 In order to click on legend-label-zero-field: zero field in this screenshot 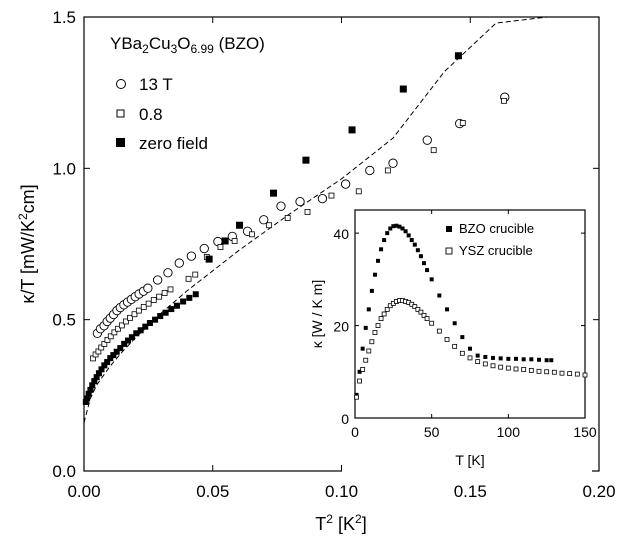, I will do `click(173, 143)`.